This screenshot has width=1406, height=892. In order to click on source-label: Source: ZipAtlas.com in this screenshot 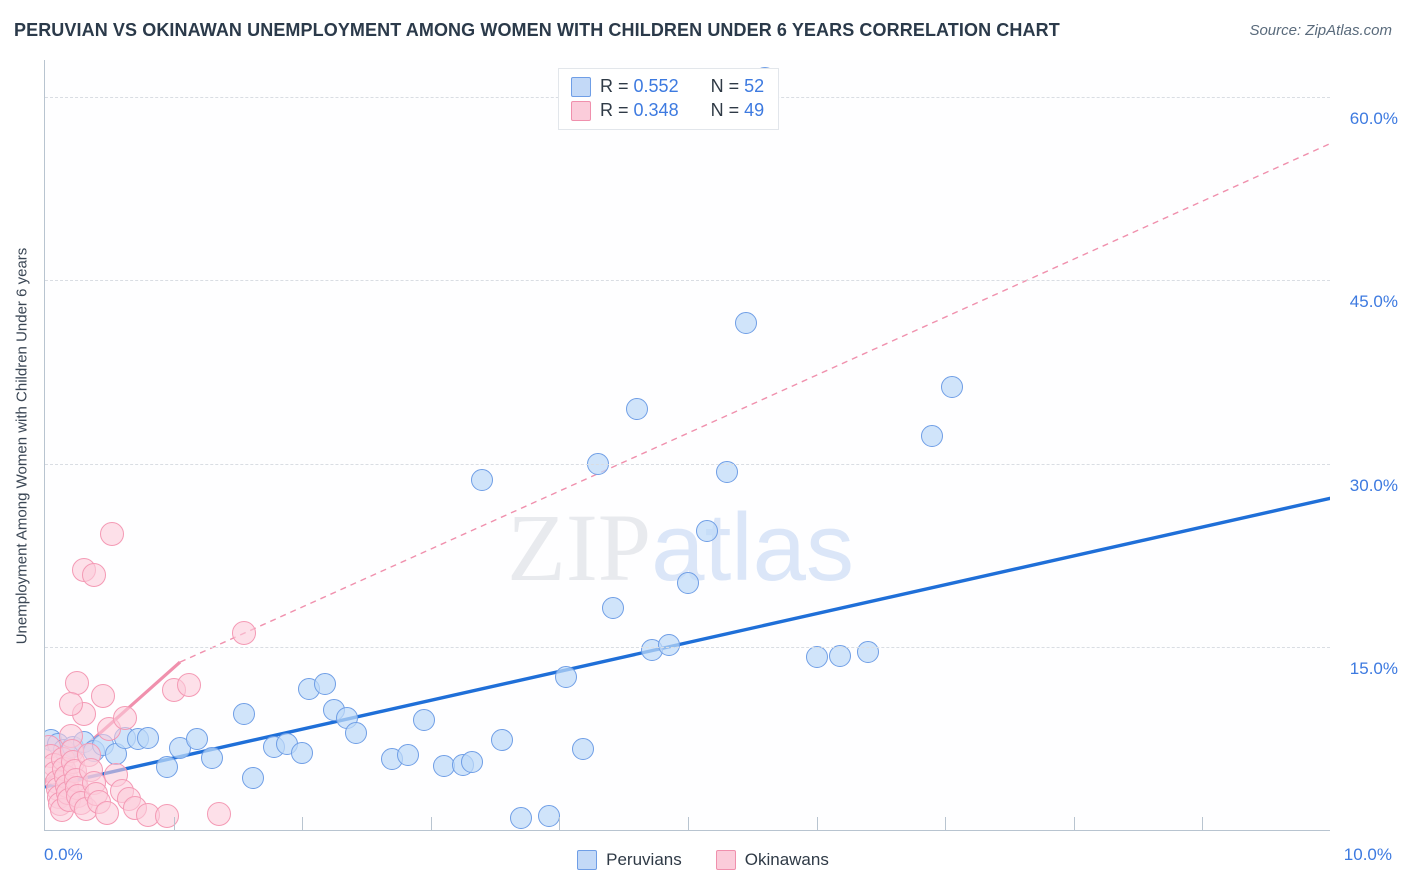, I will do `click(1320, 30)`.